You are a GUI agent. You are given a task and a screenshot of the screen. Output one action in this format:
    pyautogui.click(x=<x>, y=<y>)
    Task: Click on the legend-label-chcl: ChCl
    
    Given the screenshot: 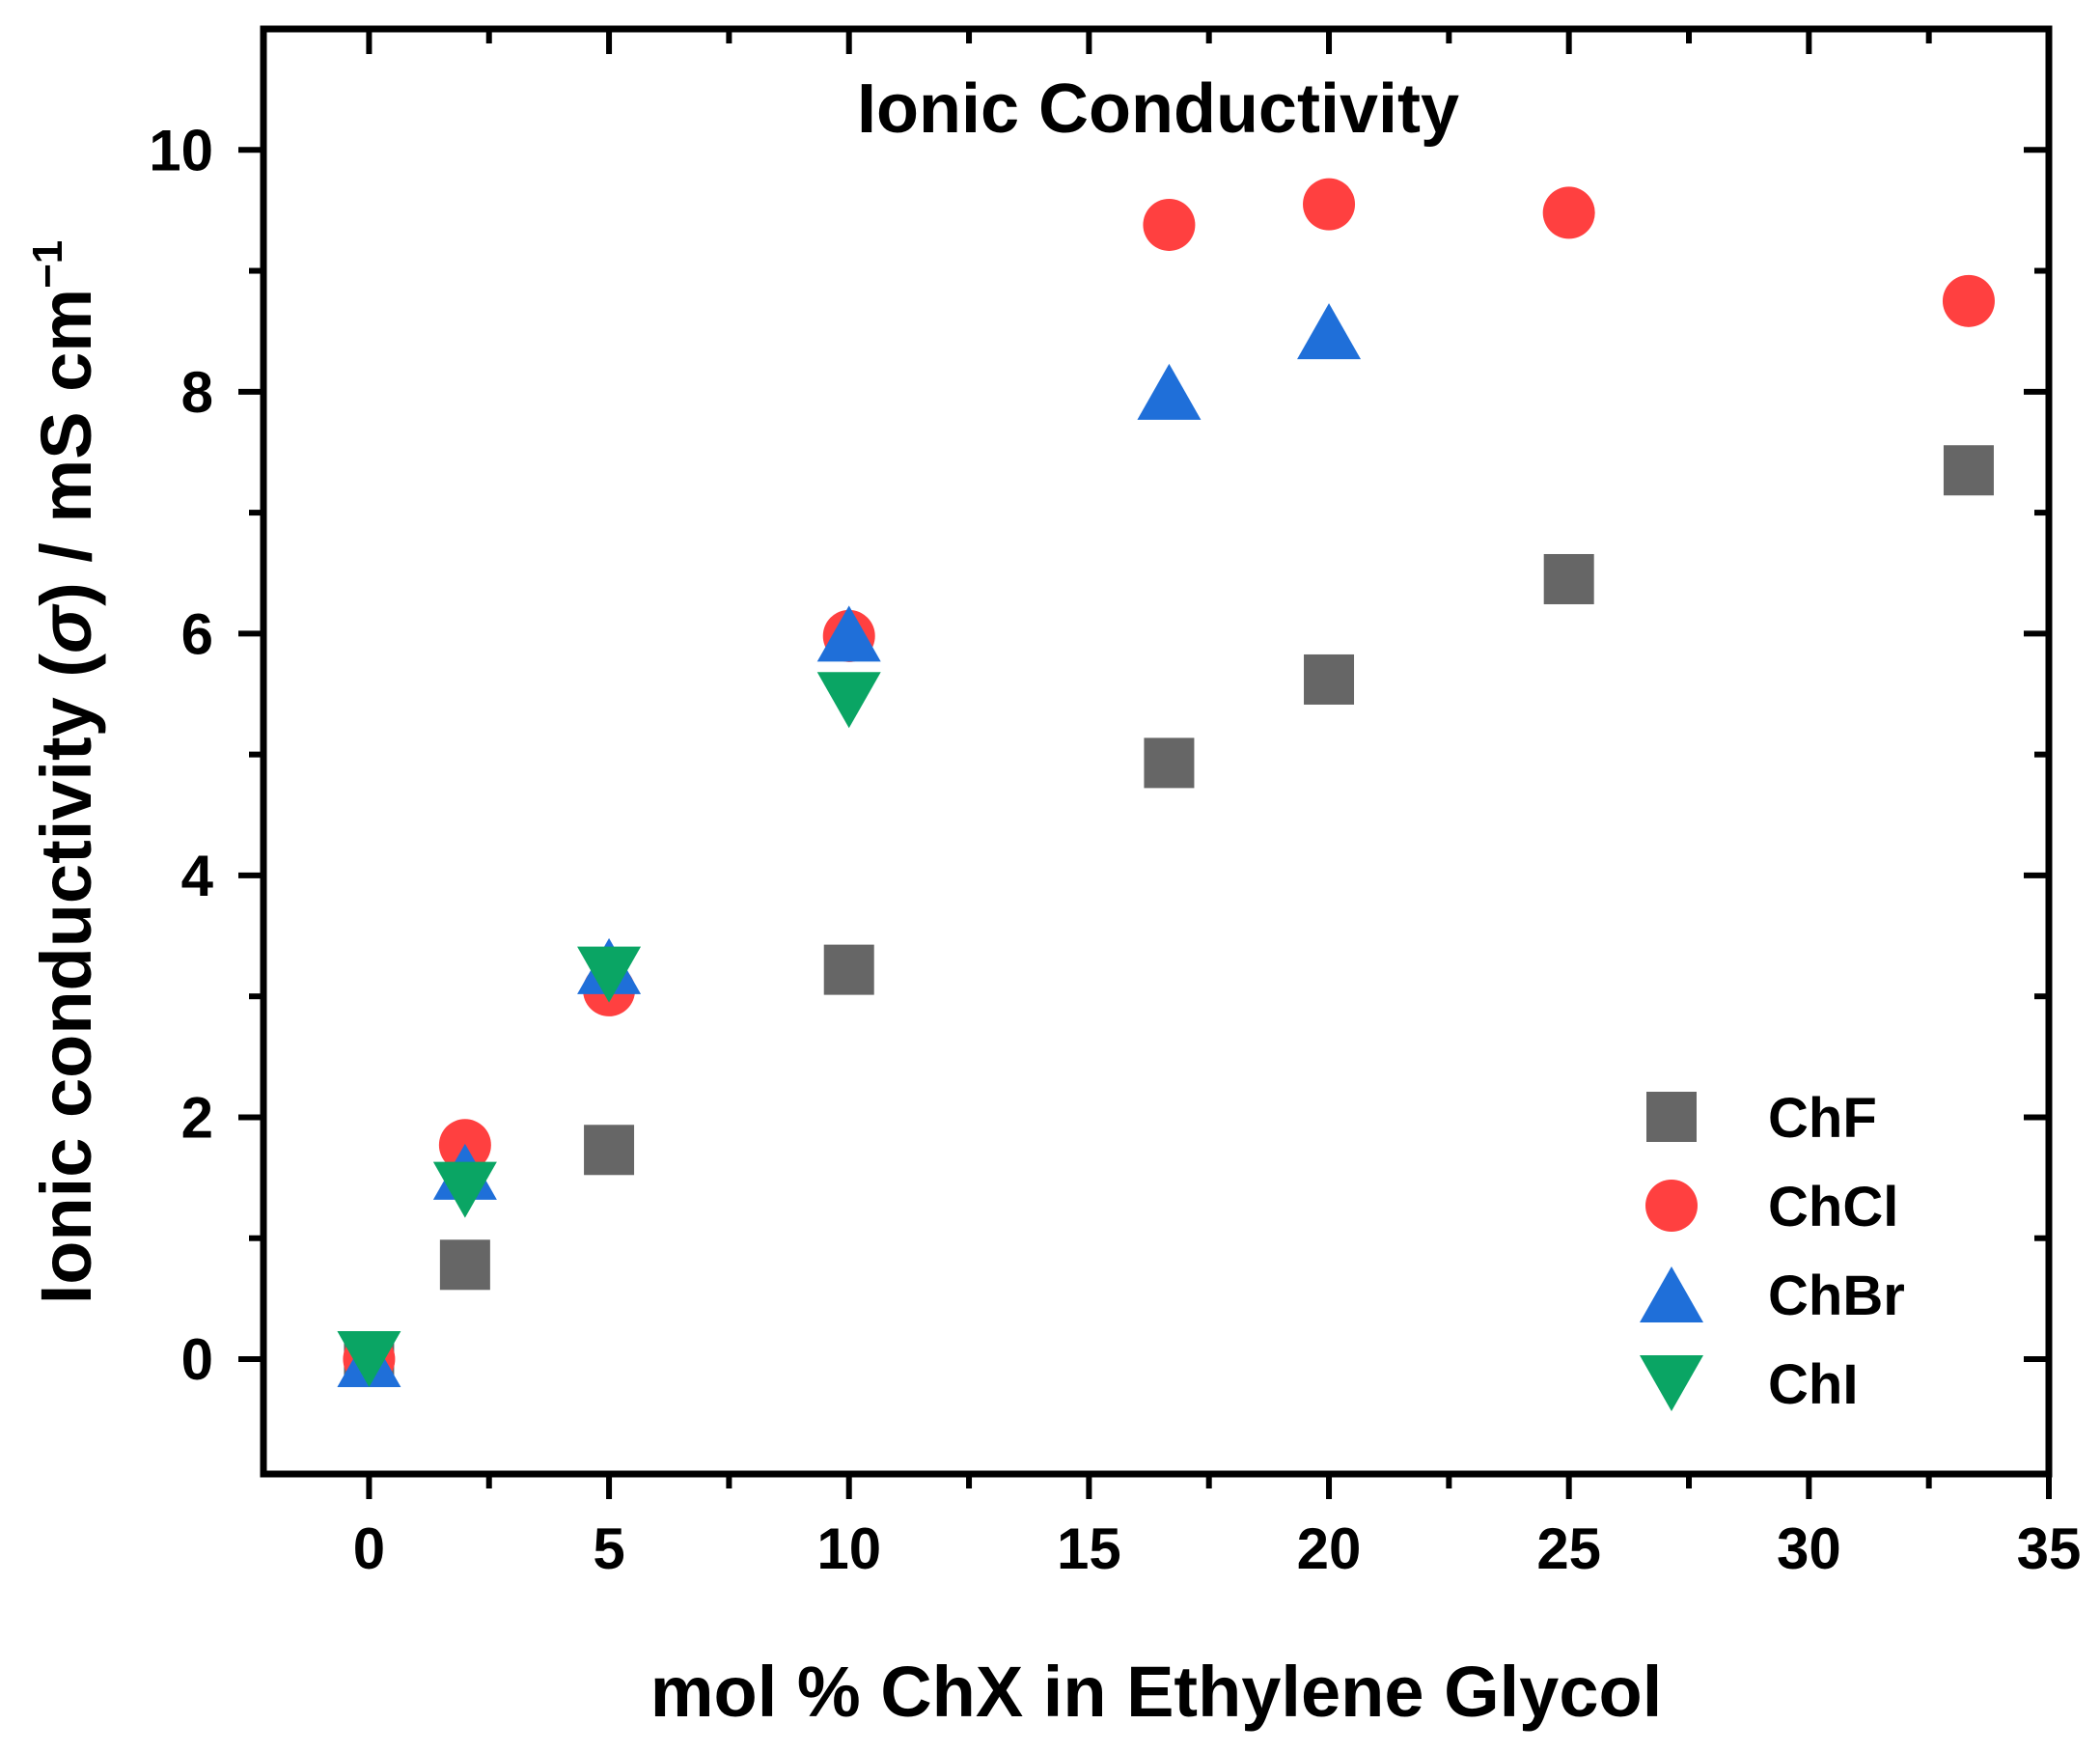 What is the action you would take?
    pyautogui.click(x=1833, y=1207)
    